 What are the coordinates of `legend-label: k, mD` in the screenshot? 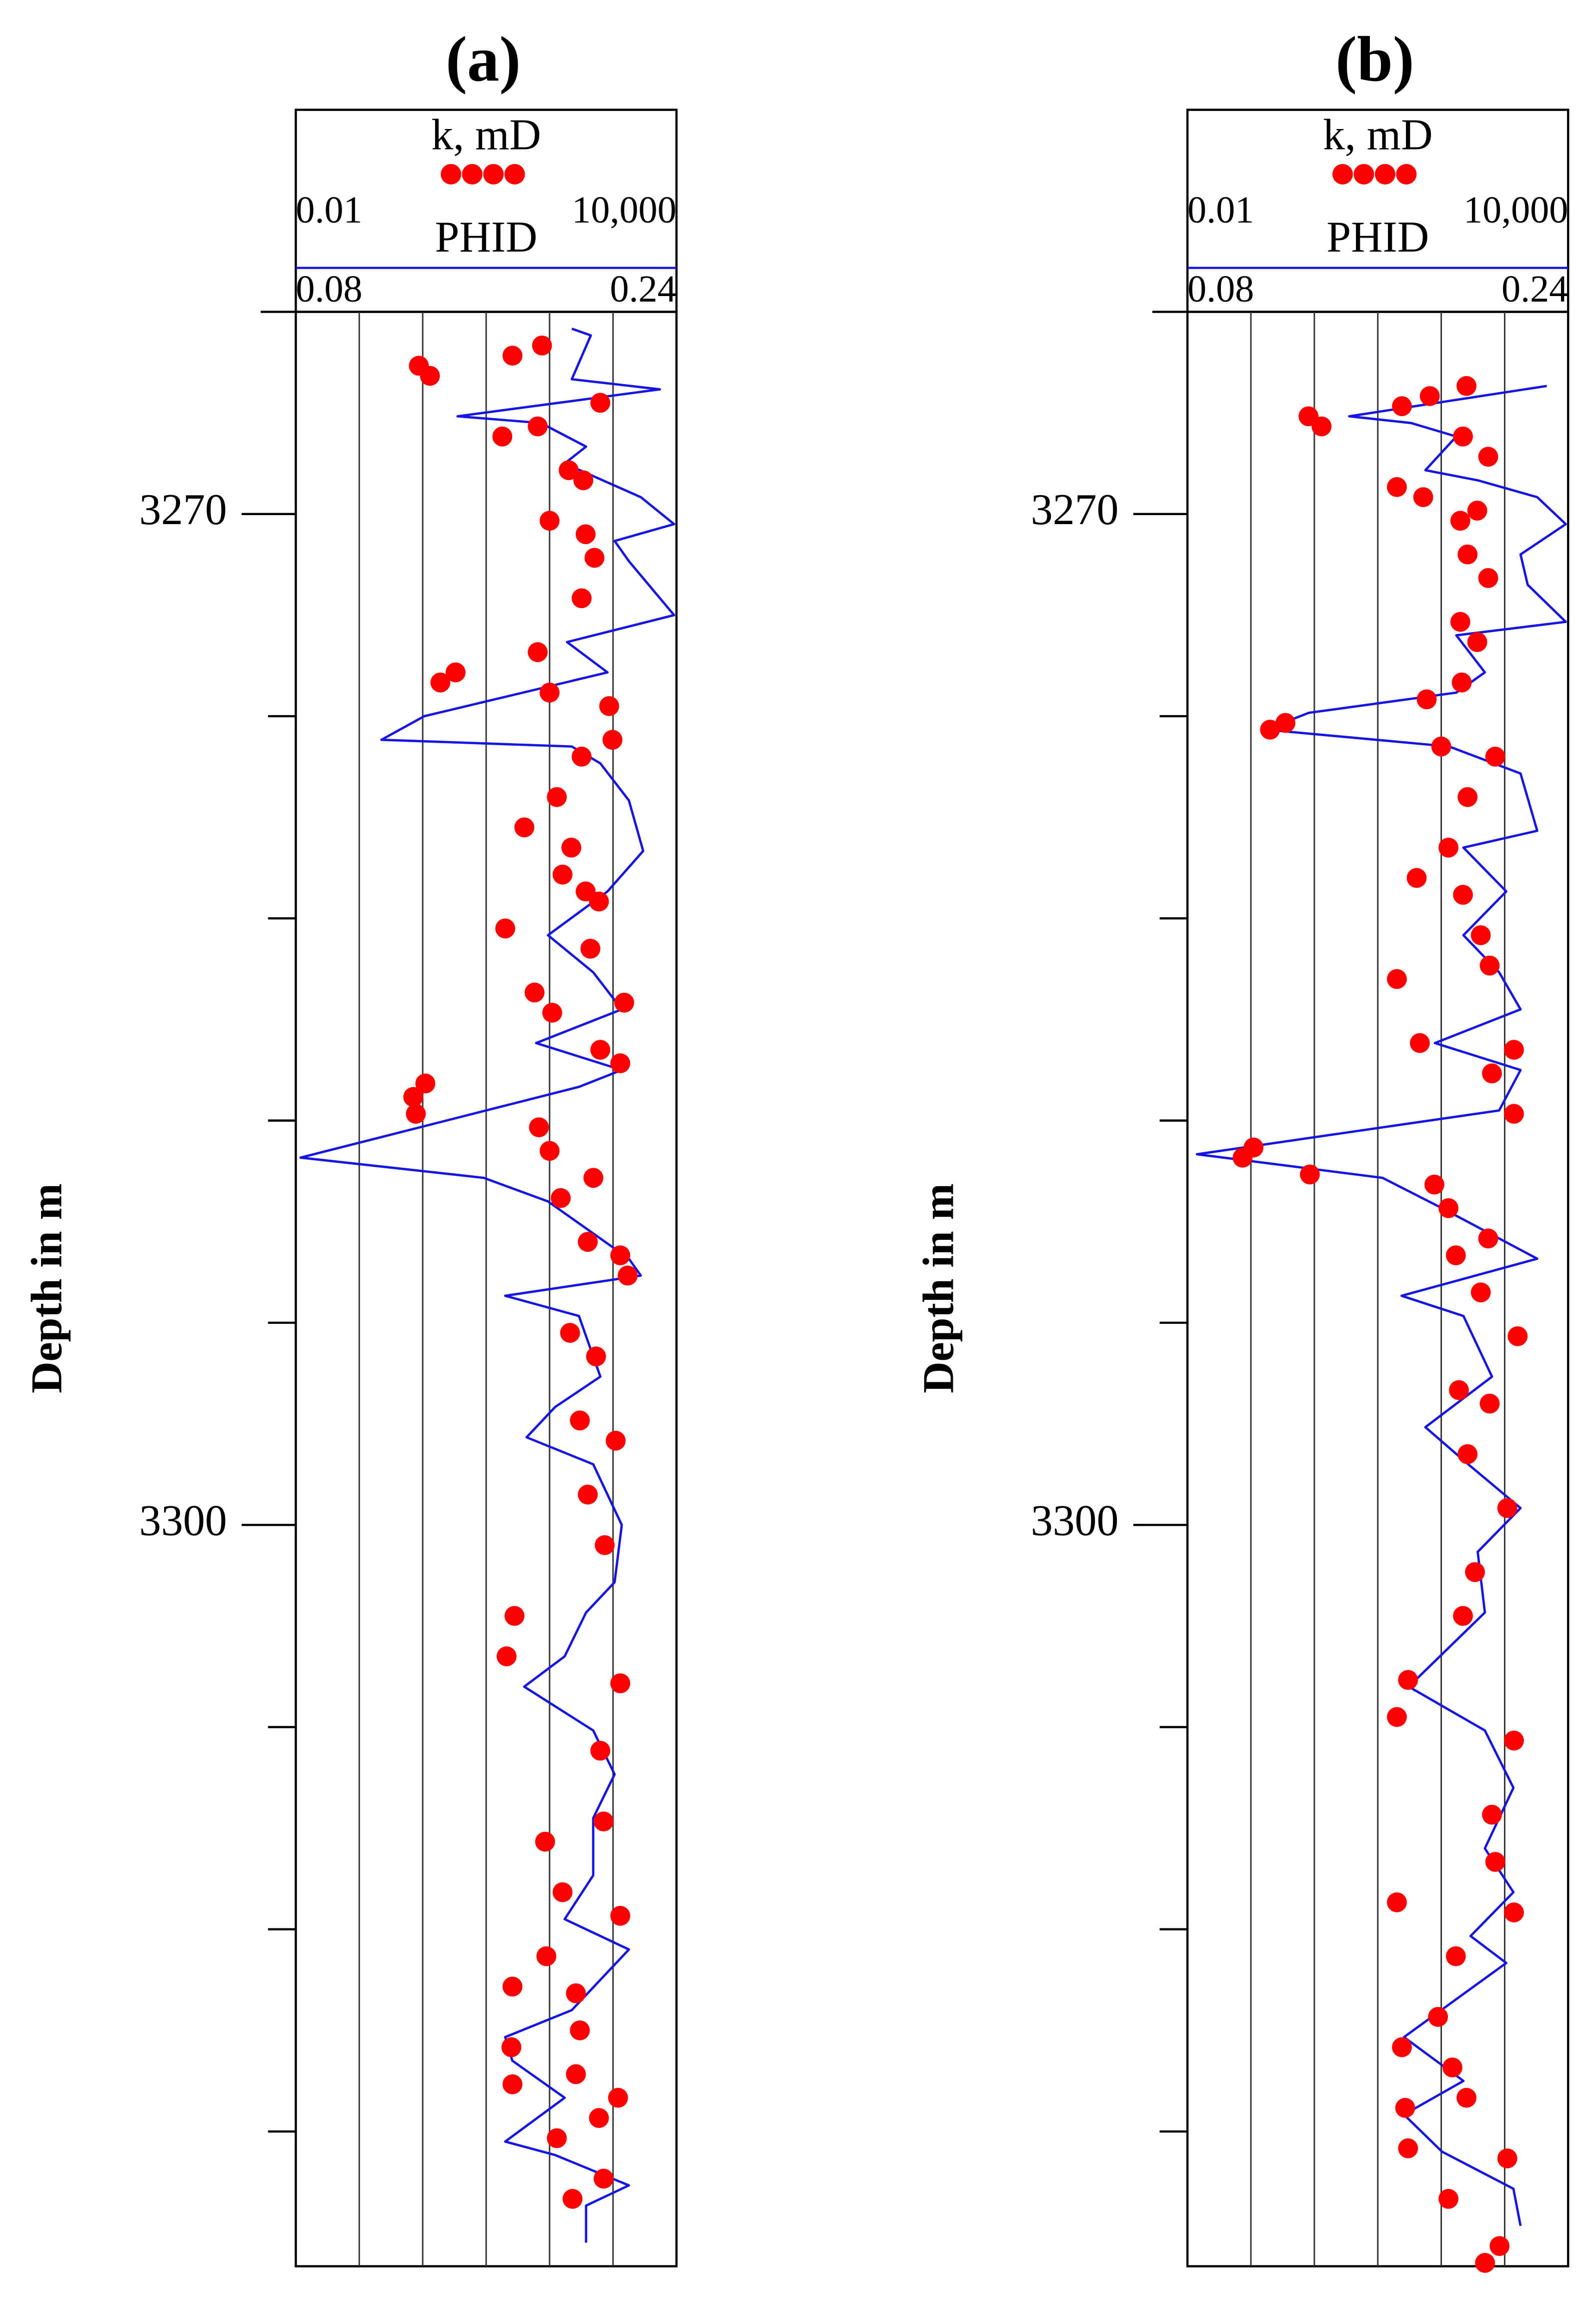 It's located at (486, 134).